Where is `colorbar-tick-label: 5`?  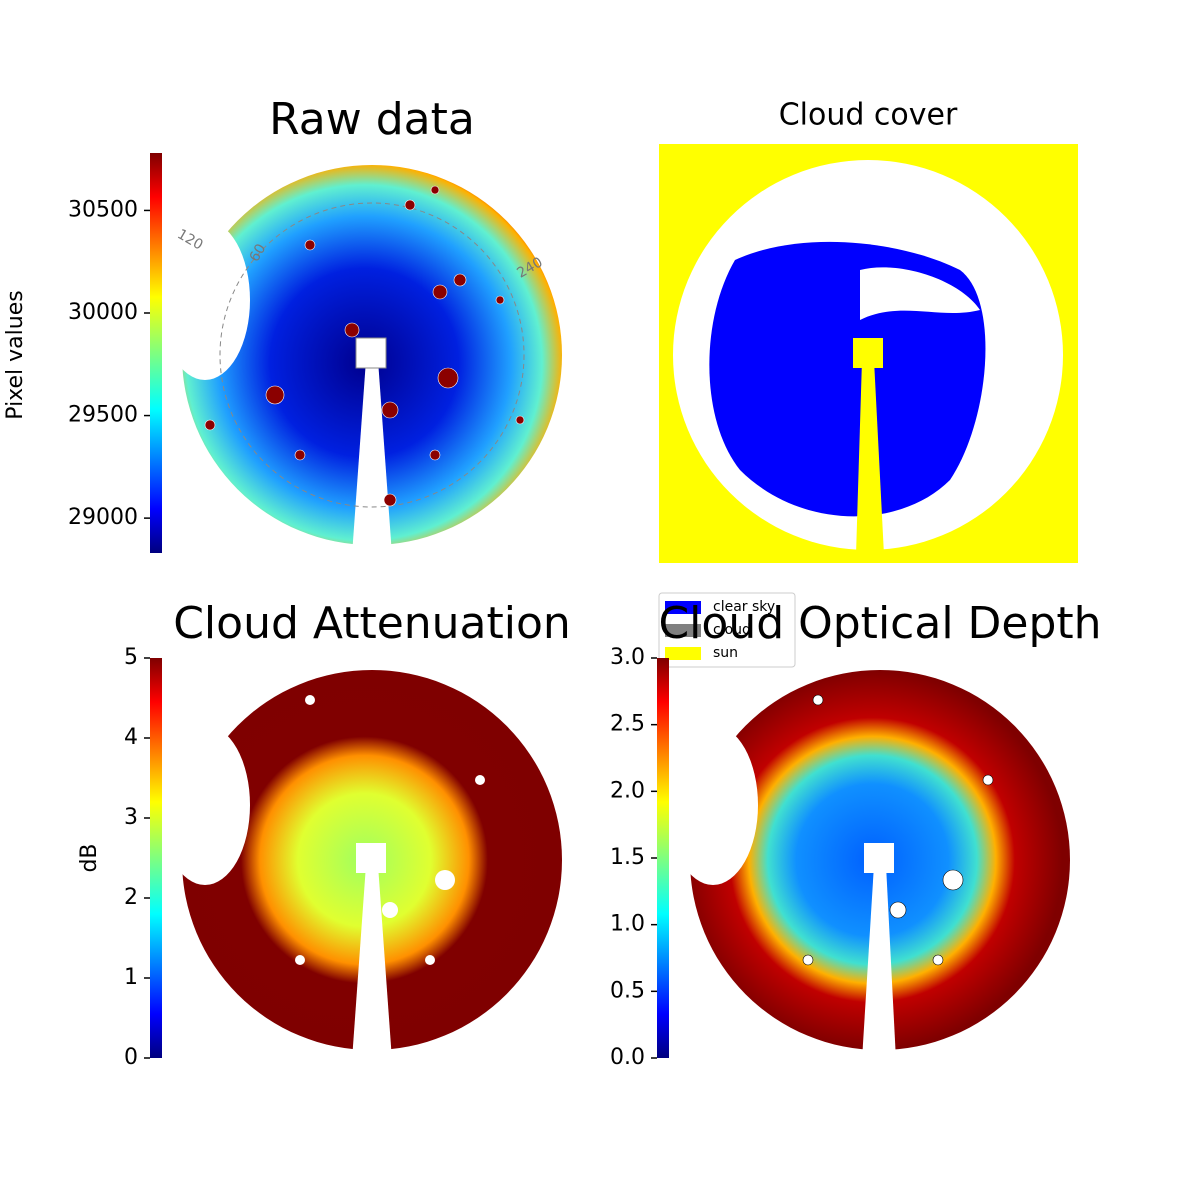 colorbar-tick-label: 5 is located at coordinates (131, 657).